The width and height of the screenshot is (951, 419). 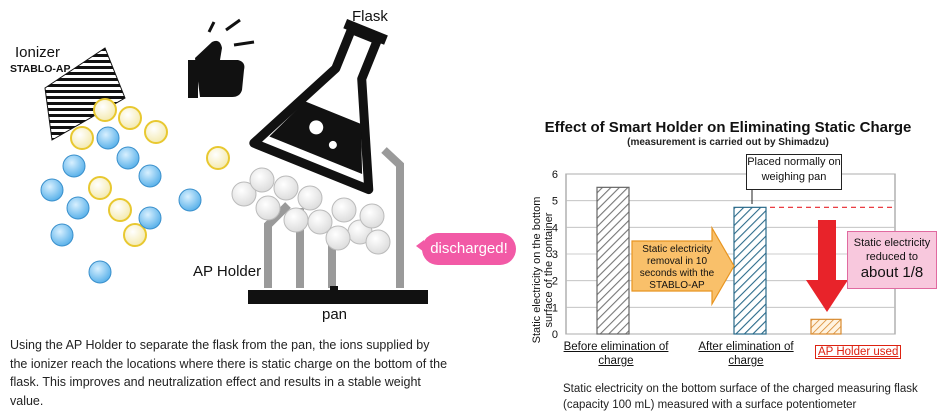 What do you see at coordinates (555, 308) in the screenshot?
I see `y-tick-label: 1` at bounding box center [555, 308].